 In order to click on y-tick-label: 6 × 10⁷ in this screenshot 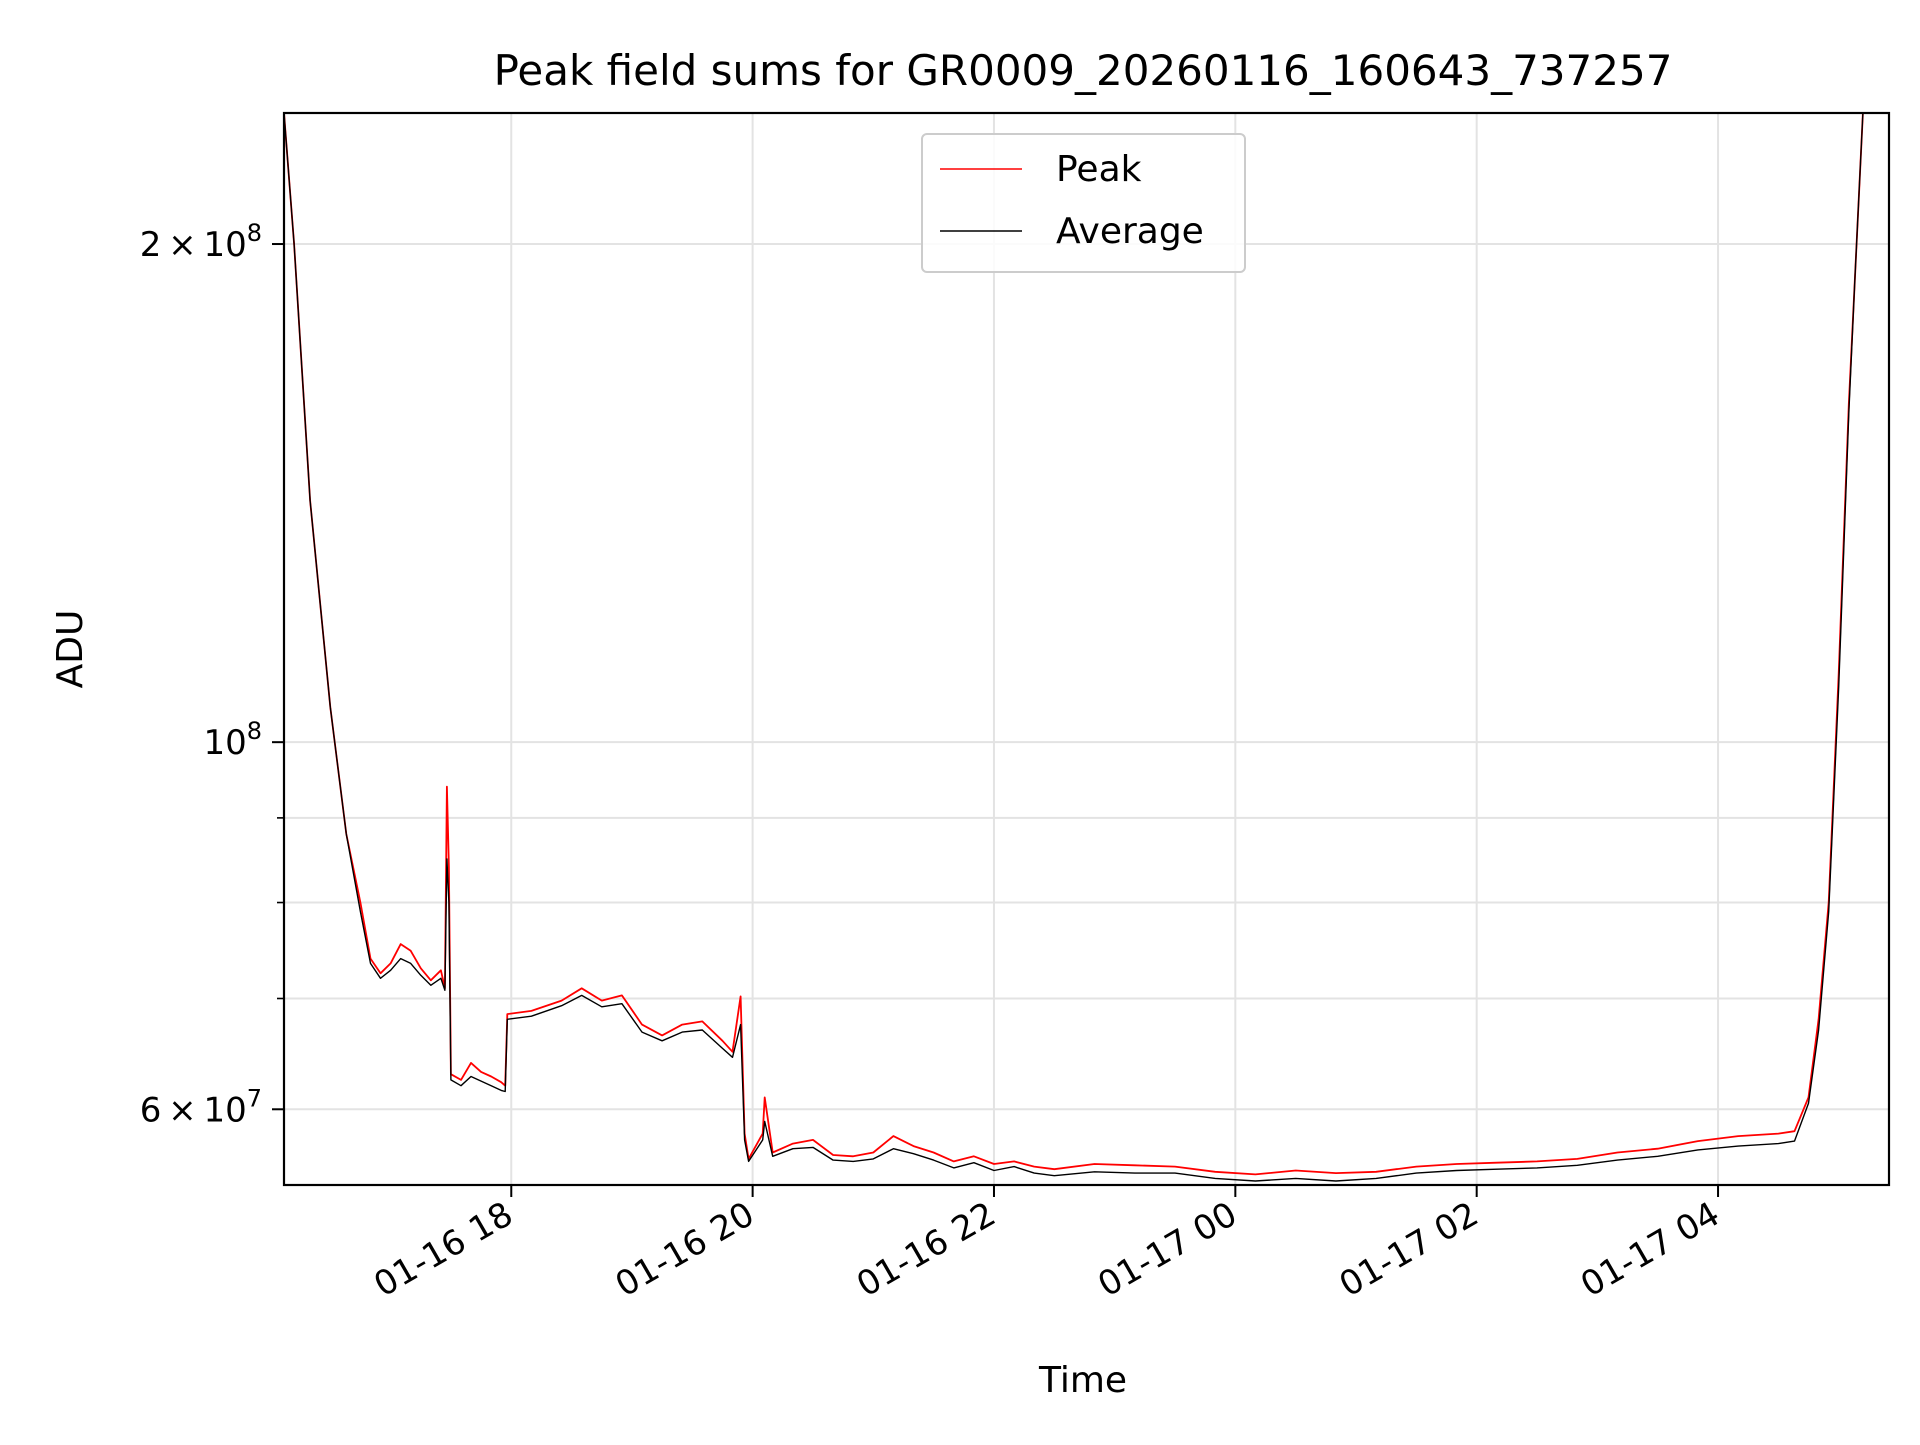, I will do `click(201, 1107)`.